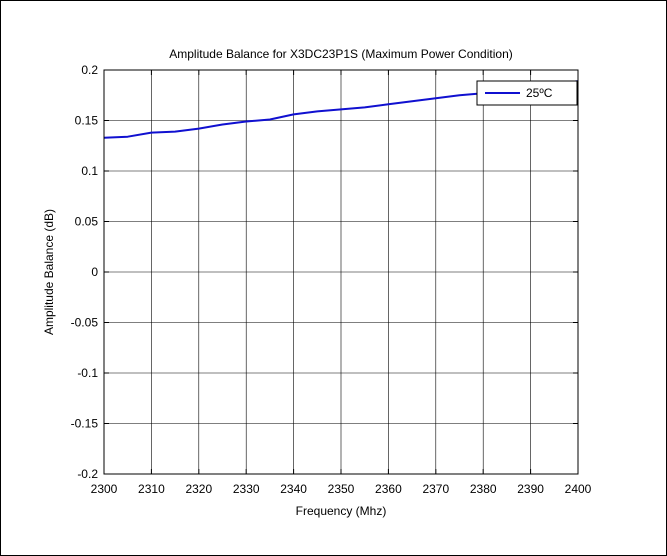  I want to click on y-tick-label: -0.05, so click(85, 323).